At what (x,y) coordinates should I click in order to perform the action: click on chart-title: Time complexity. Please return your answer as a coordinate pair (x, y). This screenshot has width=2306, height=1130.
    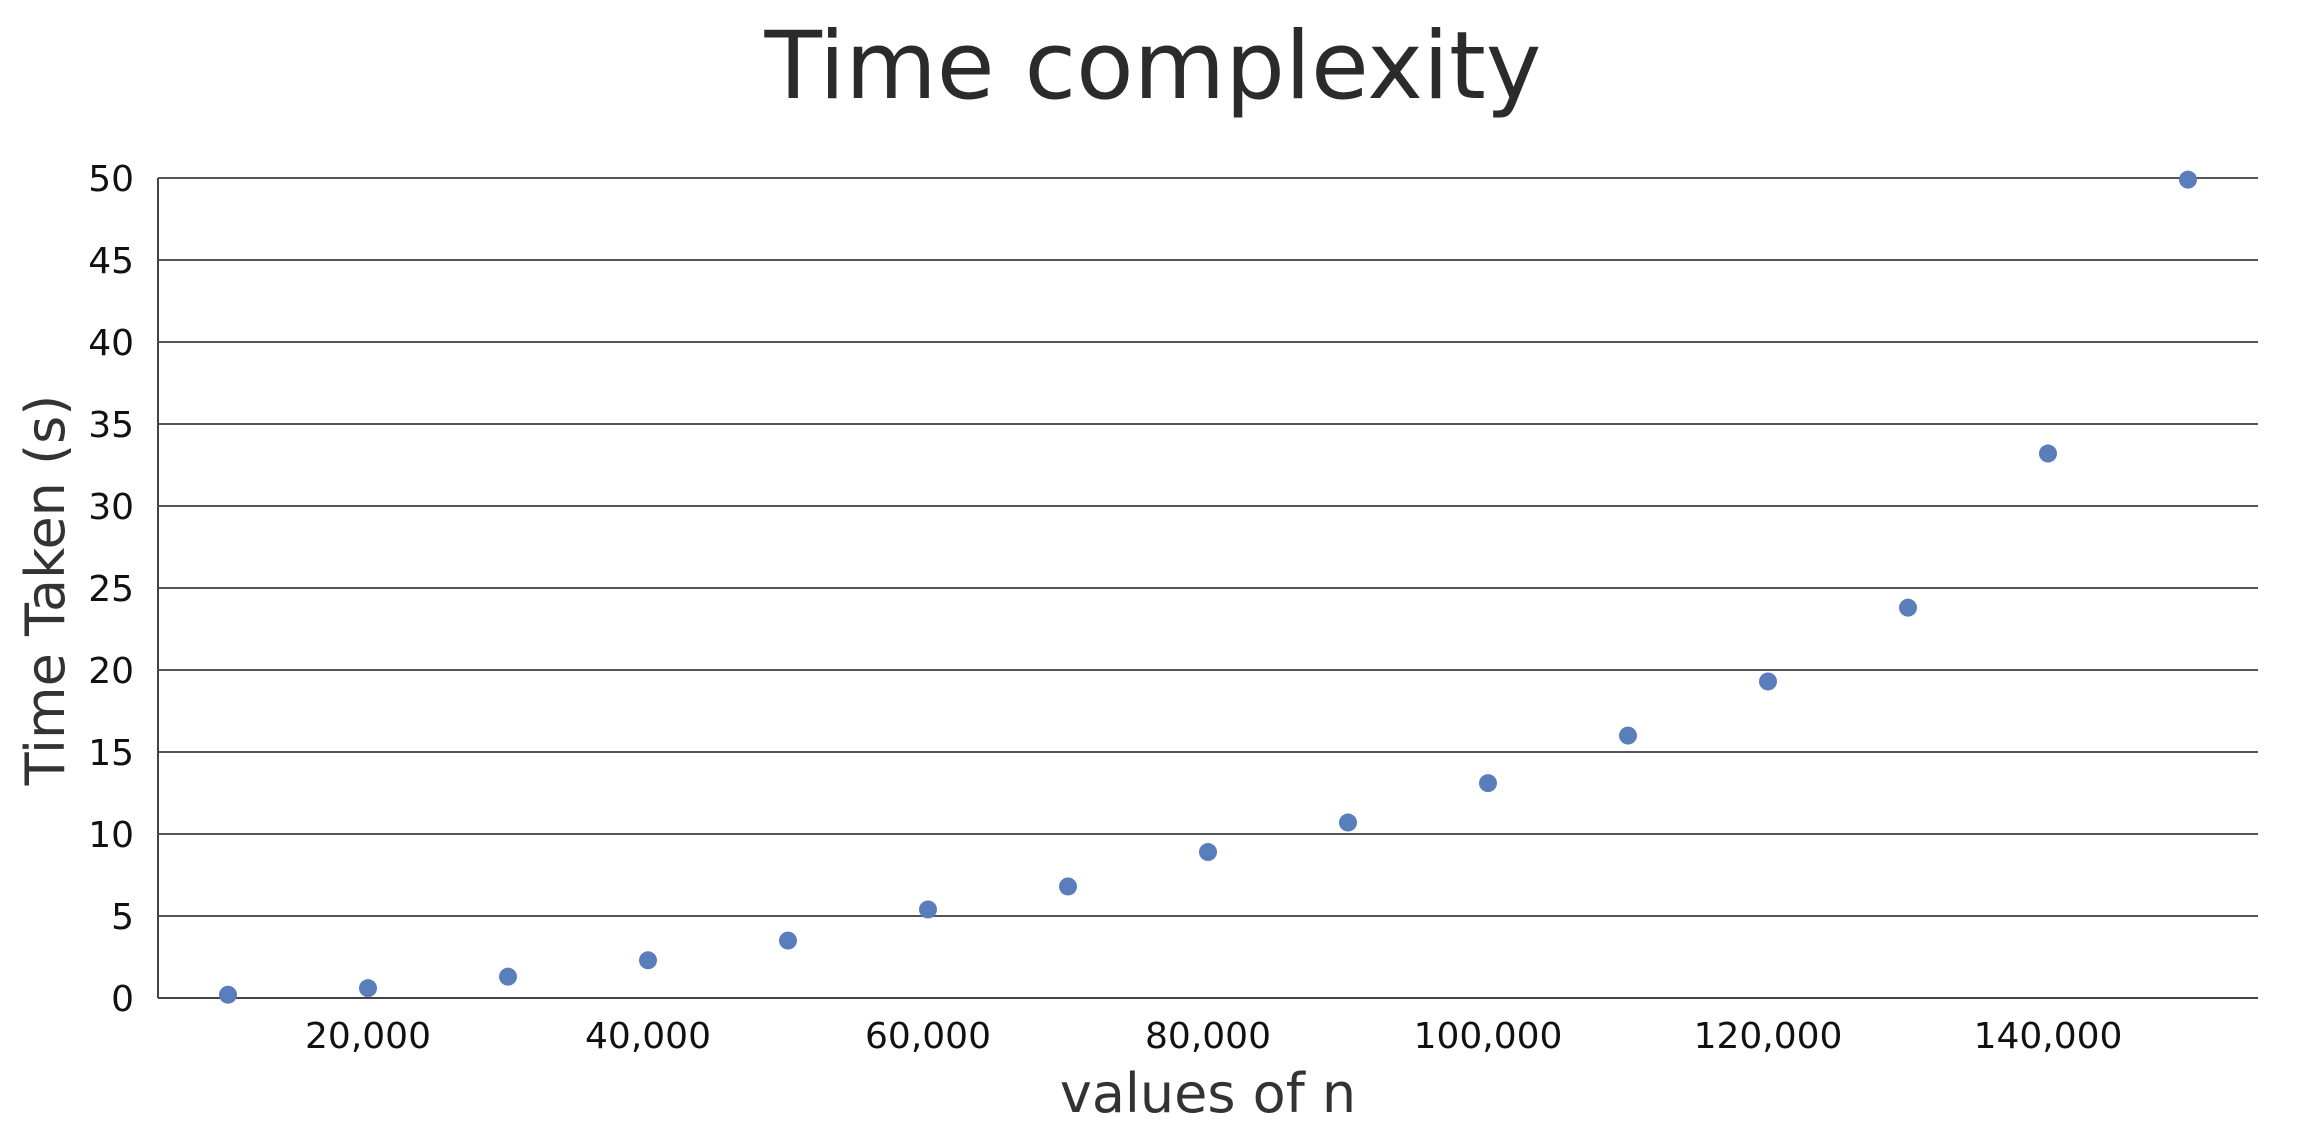
    Looking at the image, I should click on (1153, 66).